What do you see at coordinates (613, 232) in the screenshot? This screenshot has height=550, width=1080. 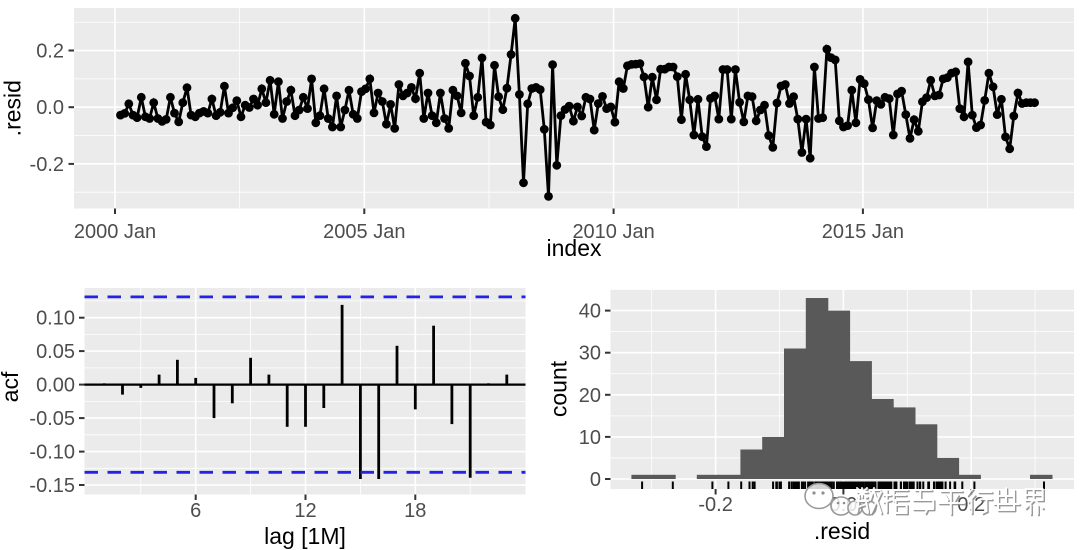 I see `svg-text: 2010 Jan` at bounding box center [613, 232].